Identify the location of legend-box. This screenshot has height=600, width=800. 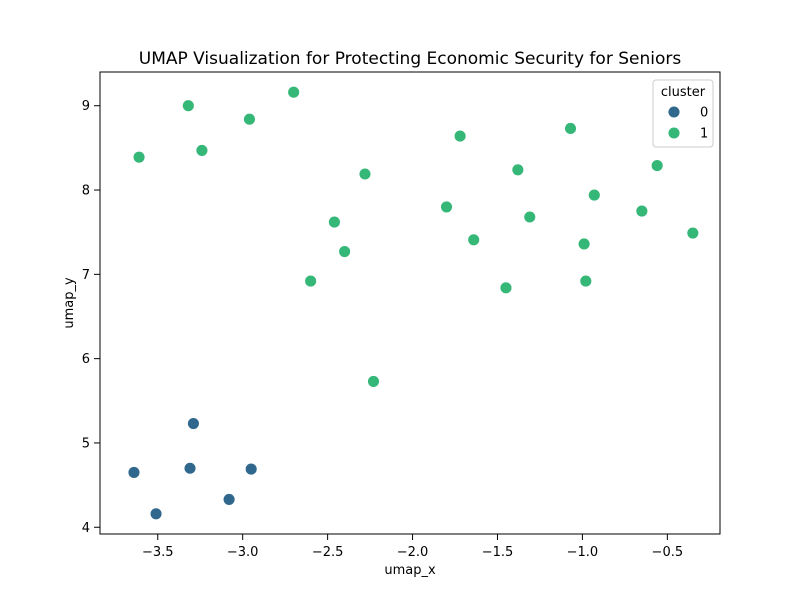
(683, 113).